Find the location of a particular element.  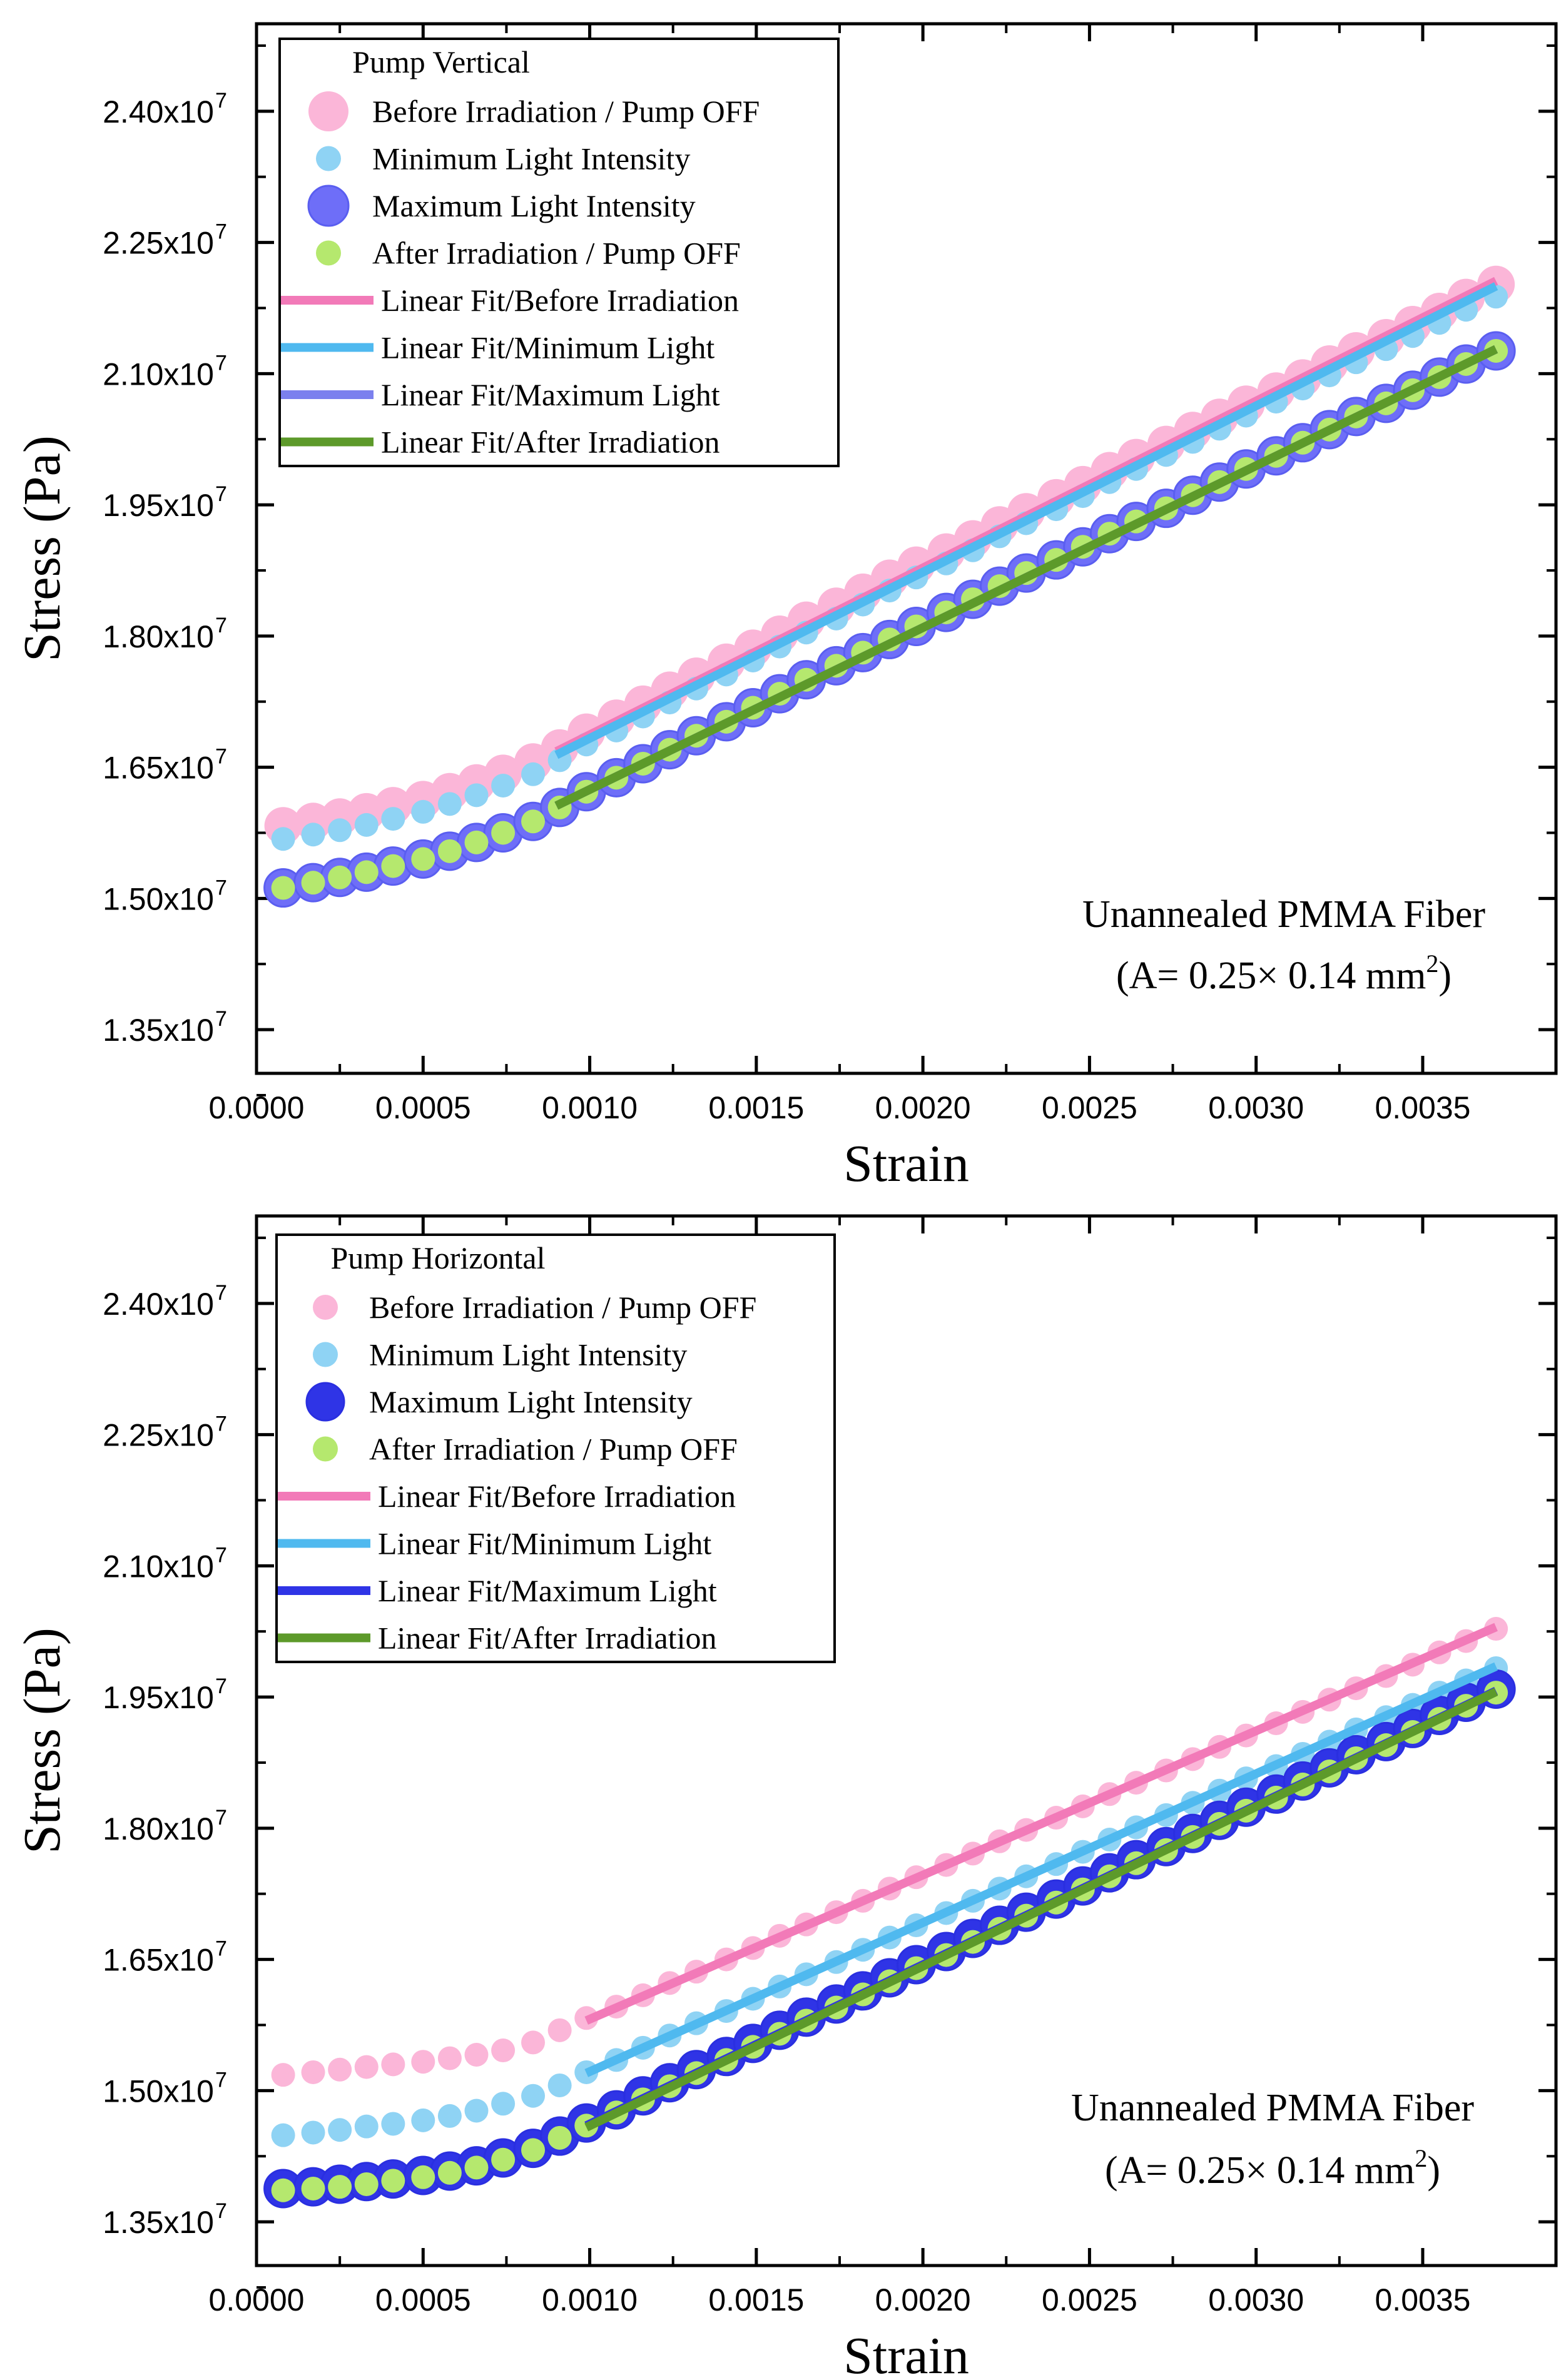

x-tick-label: 0.0015 is located at coordinates (756, 1107).